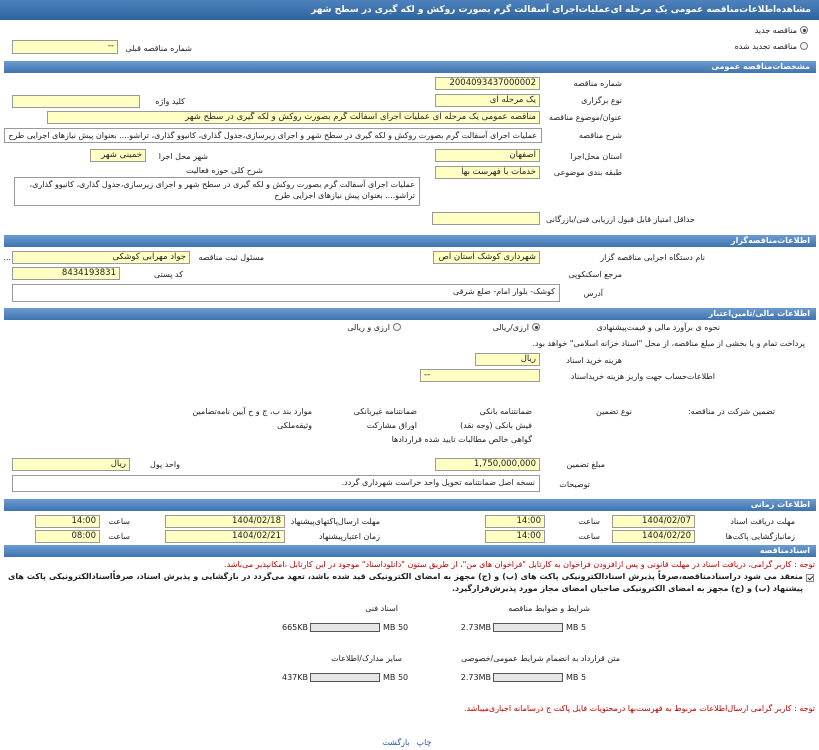 Image resolution: width=819 pixels, height=750 pixels. Describe the element at coordinates (658, 327) in the screenshot. I see `field-label: نحوه ی برآورد مالی و قیمت‌پیشنهادی` at that location.